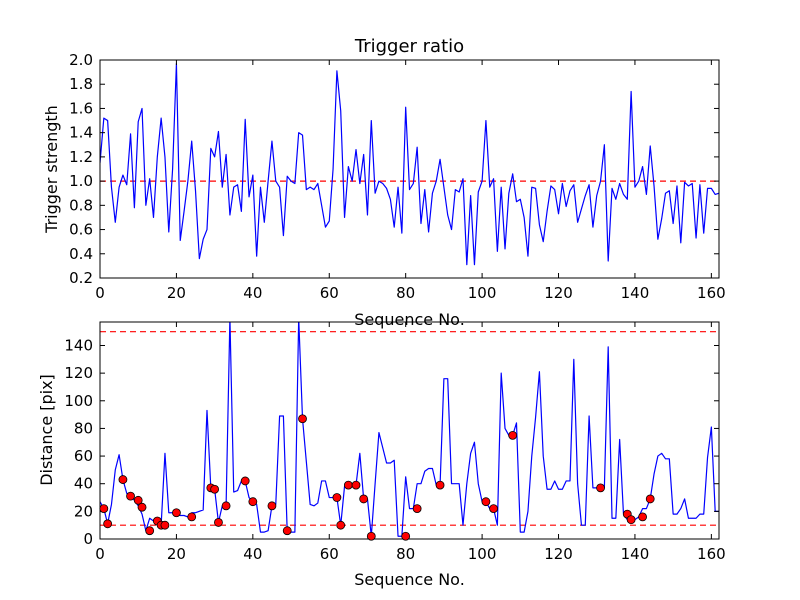 This screenshot has width=800, height=600. I want to click on y-tick-label: 0, so click(88, 539).